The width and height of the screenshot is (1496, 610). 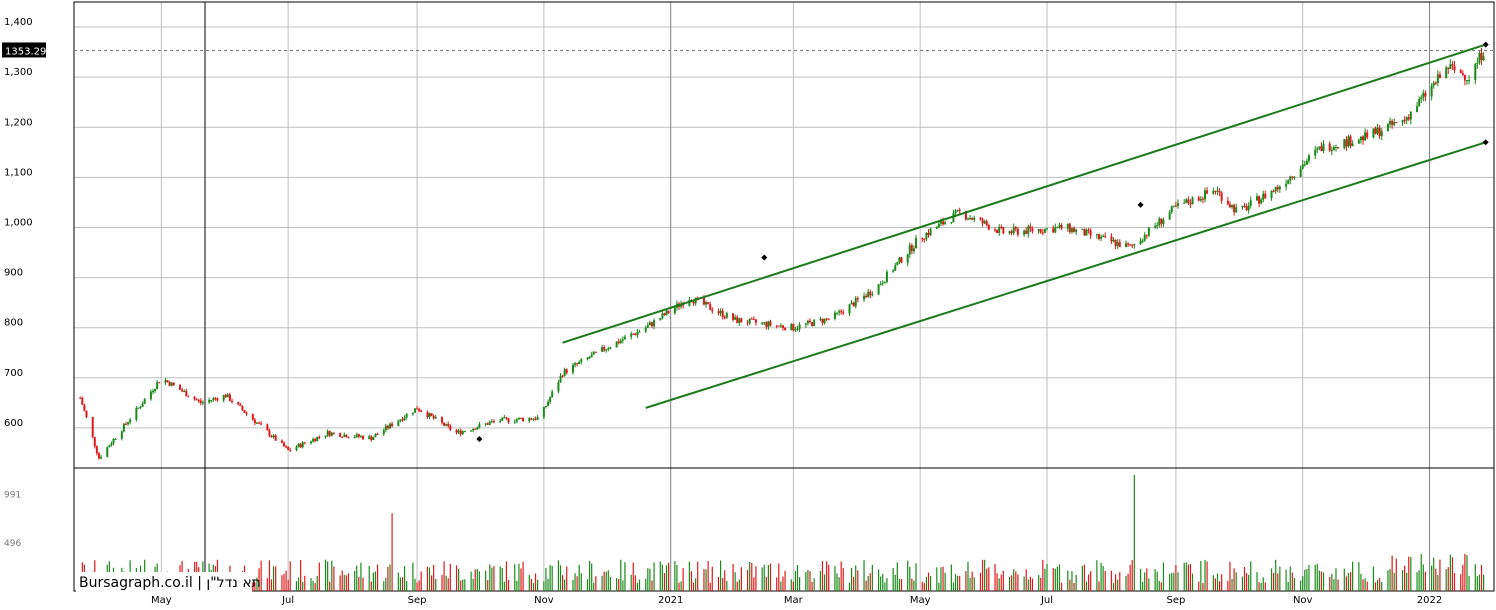 What do you see at coordinates (18, 72) in the screenshot?
I see `y-tick-label: 1,300` at bounding box center [18, 72].